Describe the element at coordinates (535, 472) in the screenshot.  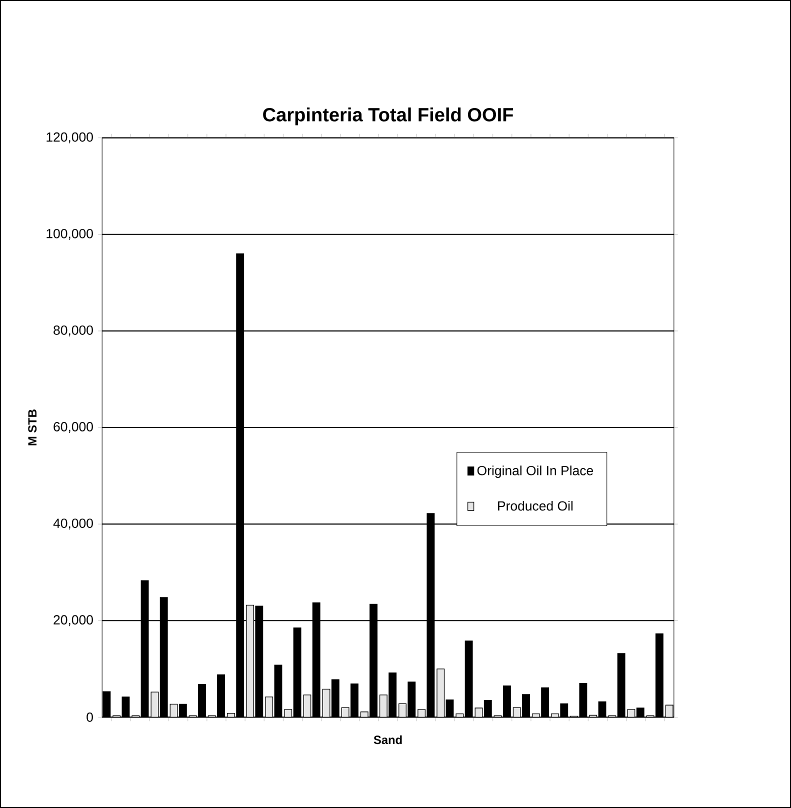
I see `legend-label: Original Oil In Place` at that location.